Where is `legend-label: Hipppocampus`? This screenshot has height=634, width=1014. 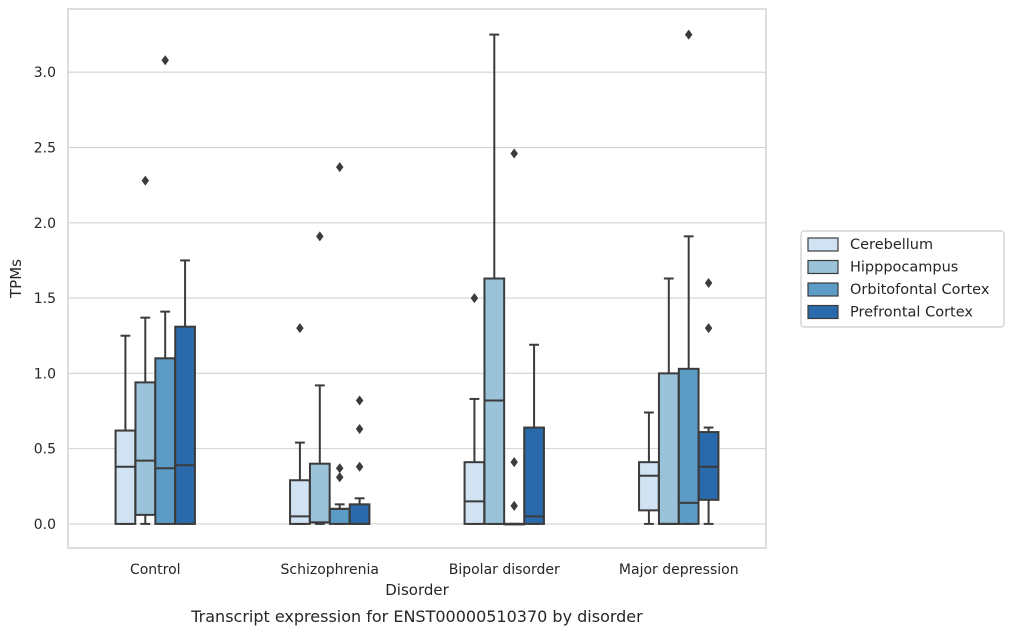
legend-label: Hipppocampus is located at coordinates (904, 268).